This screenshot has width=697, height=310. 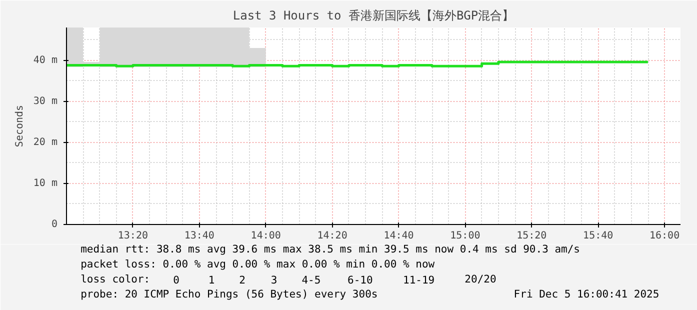 I want to click on text: 6-10, so click(x=360, y=280).